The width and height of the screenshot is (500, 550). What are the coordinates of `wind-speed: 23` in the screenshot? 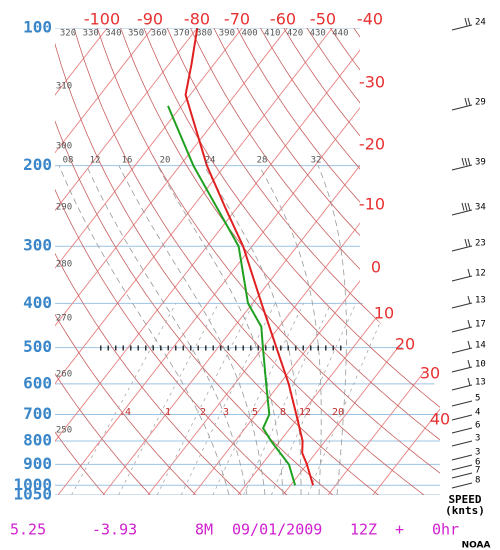 It's located at (480, 244).